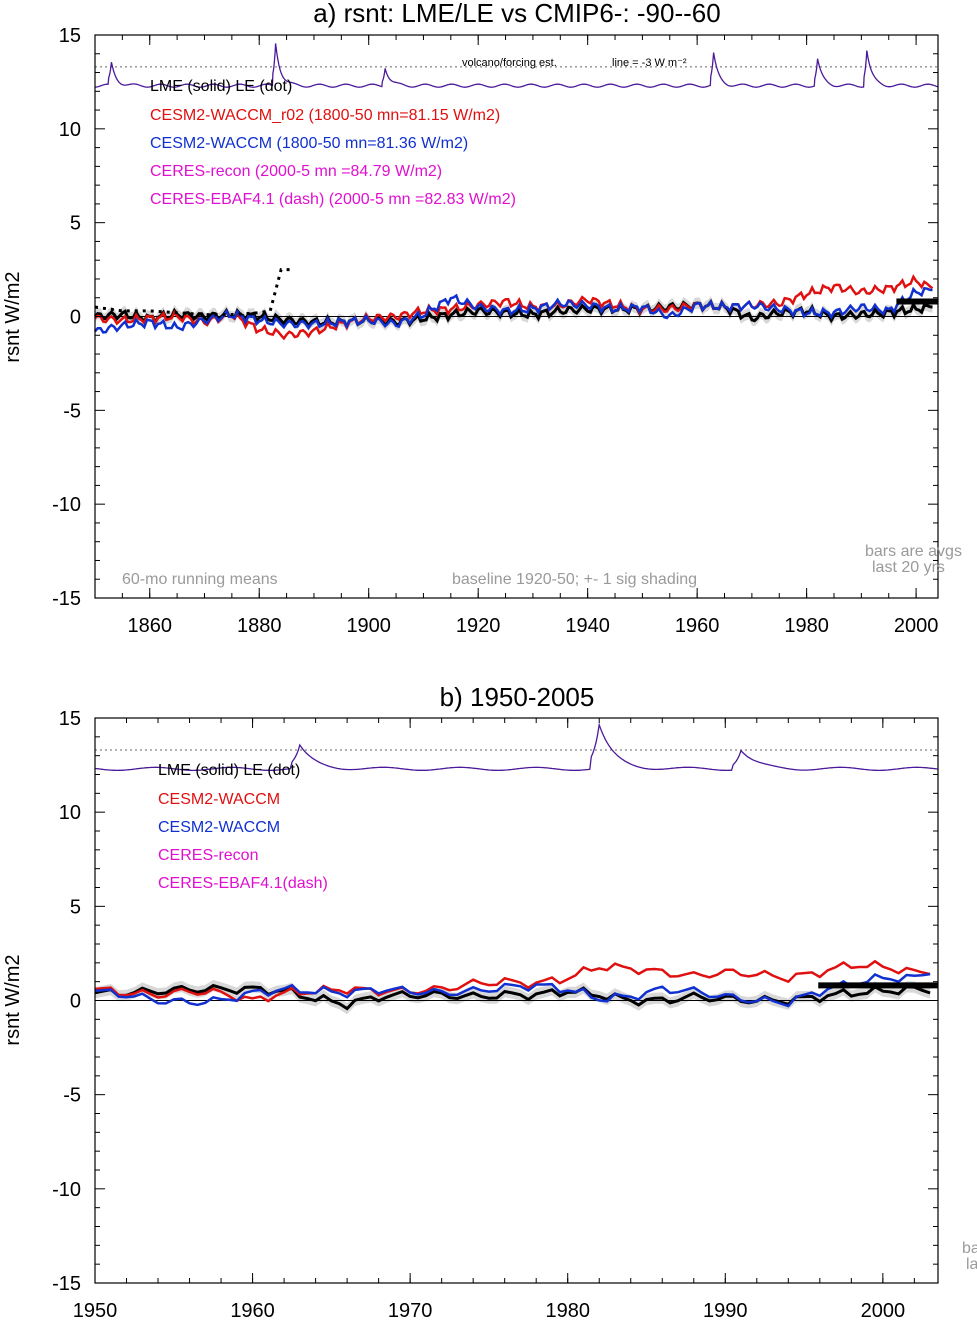 Image resolution: width=977 pixels, height=1325 pixels. I want to click on panel-a-volcano-forcing-line, so click(516, 65).